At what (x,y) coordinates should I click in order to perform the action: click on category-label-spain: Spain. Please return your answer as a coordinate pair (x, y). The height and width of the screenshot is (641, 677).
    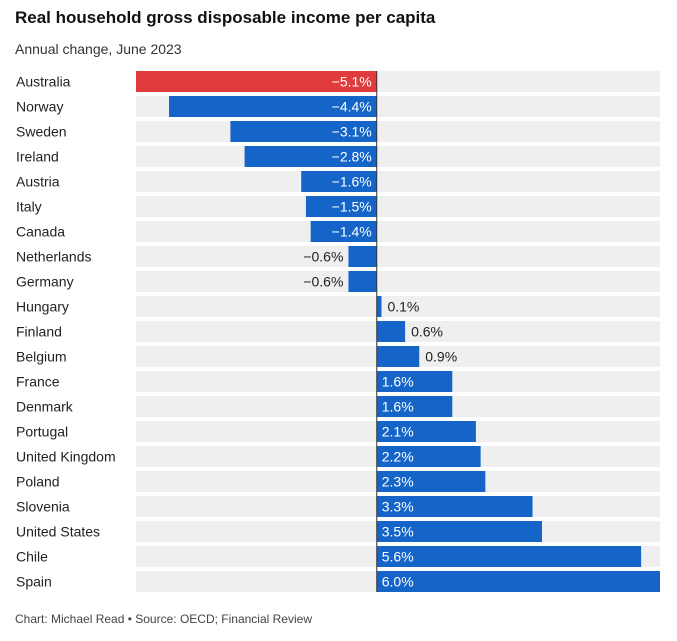
    Looking at the image, I should click on (34, 582).